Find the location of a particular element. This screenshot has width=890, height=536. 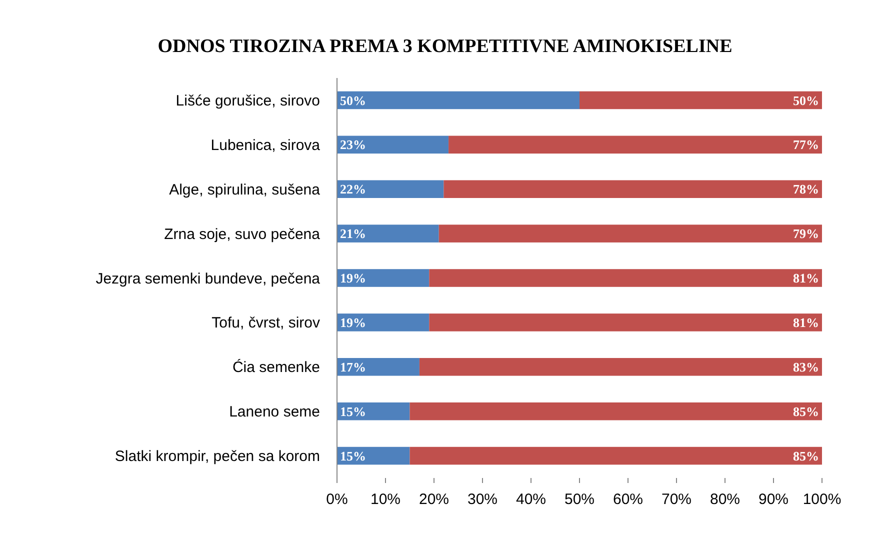

x-tick-label: 90% is located at coordinates (773, 499).